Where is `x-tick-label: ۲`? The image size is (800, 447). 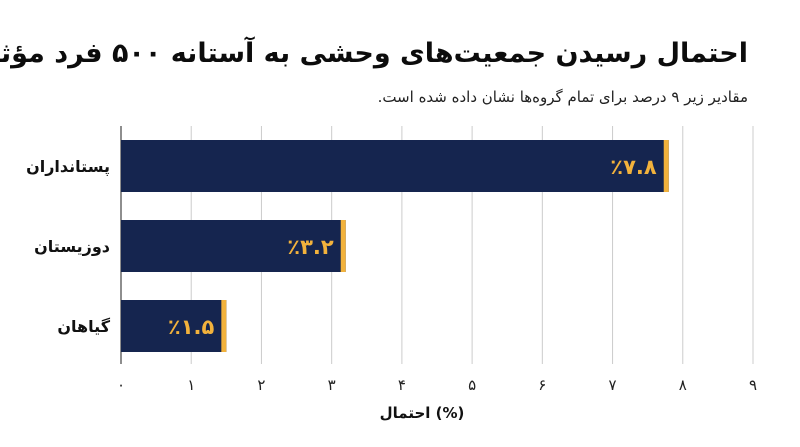 x-tick-label: ۲ is located at coordinates (261, 385).